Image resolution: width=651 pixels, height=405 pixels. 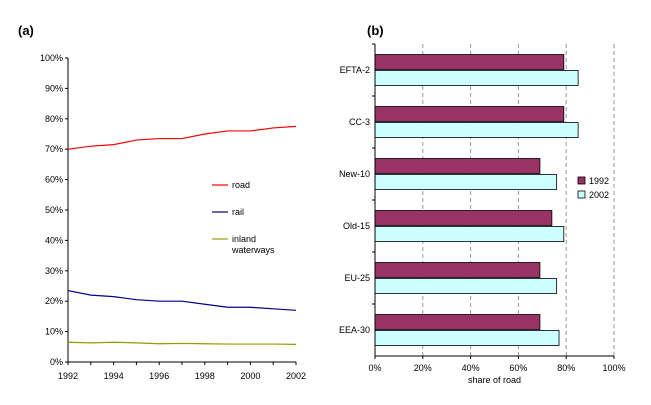 I want to click on x-tick-label: 0%, so click(x=374, y=368).